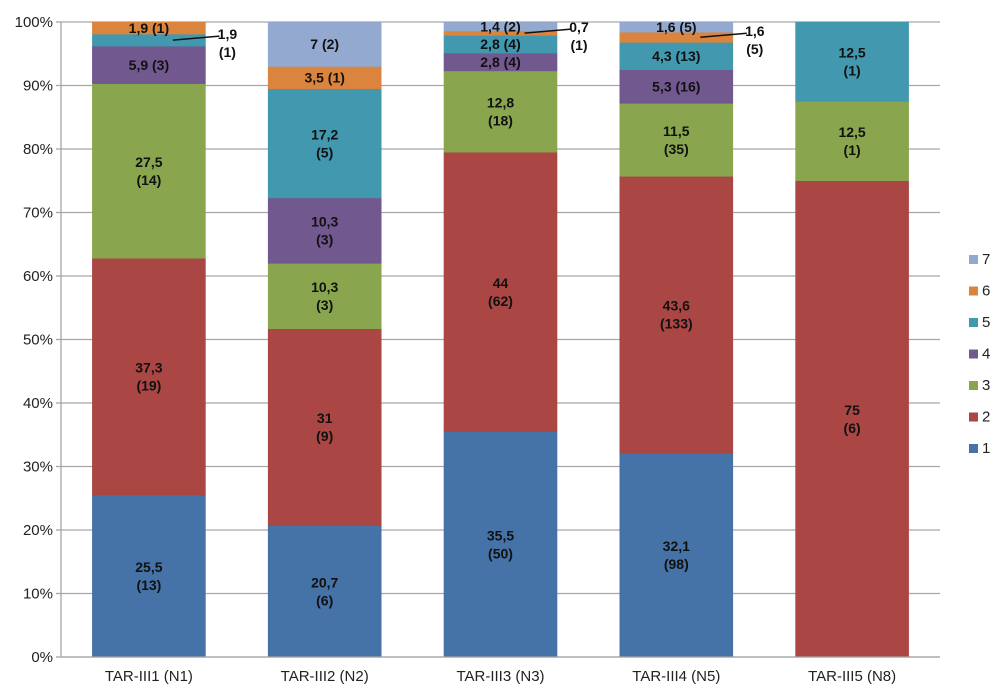  What do you see at coordinates (38, 276) in the screenshot?
I see `y-tick-label: 60%` at bounding box center [38, 276].